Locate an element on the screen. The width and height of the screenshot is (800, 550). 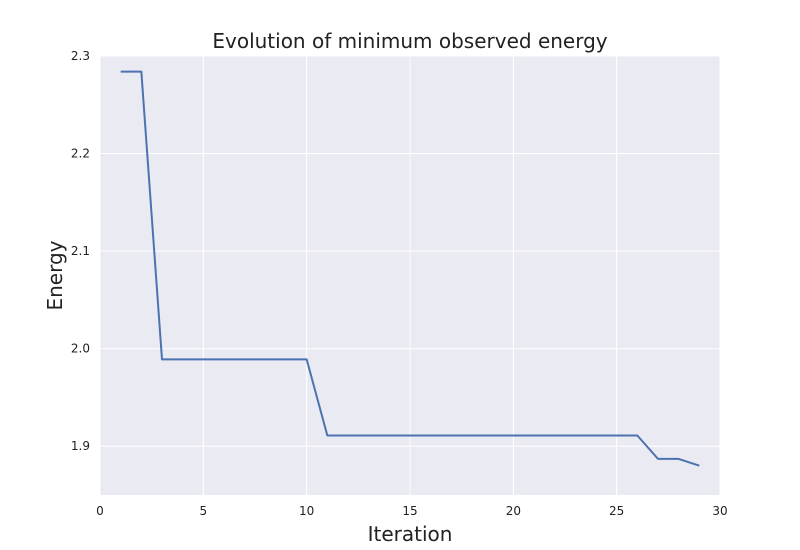
x-tick-label: 15 is located at coordinates (409, 511).